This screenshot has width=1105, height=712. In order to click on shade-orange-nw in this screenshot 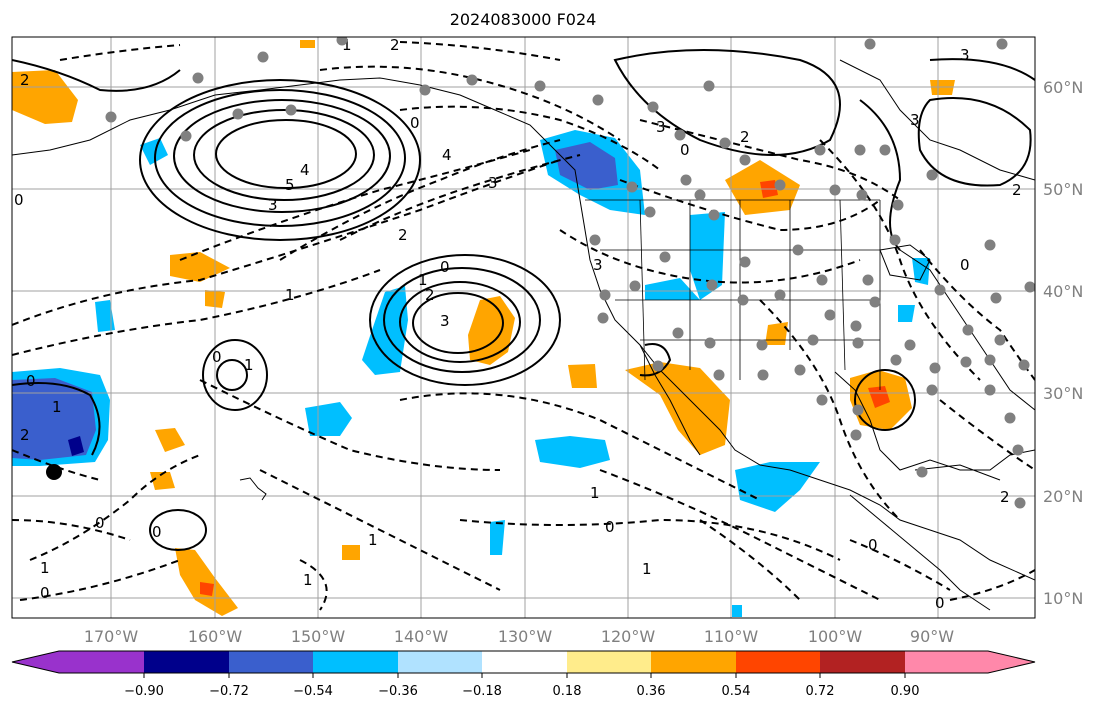, I will do `click(45, 97)`.